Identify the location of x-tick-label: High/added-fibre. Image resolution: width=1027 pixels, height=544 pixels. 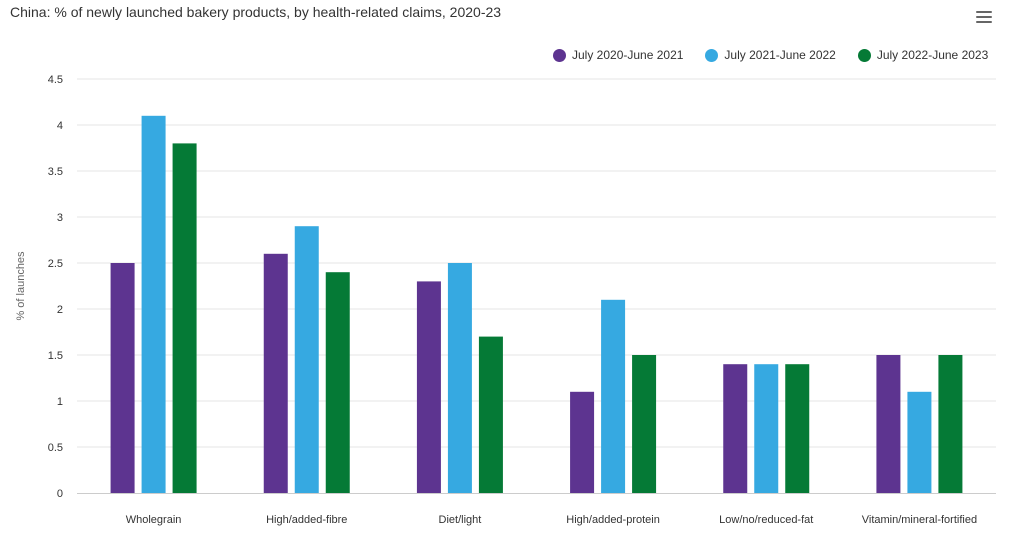
(306, 520).